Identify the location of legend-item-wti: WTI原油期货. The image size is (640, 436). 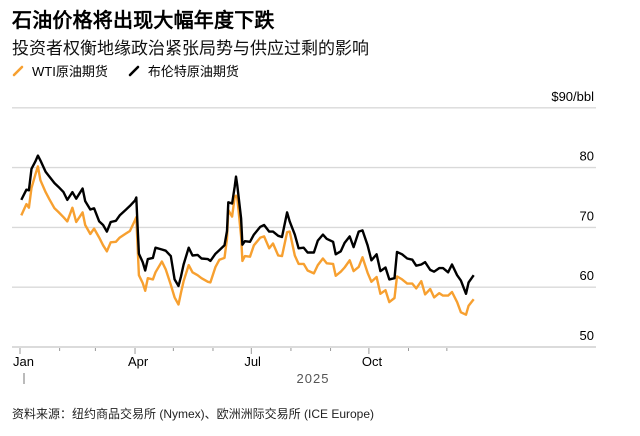
(60, 70).